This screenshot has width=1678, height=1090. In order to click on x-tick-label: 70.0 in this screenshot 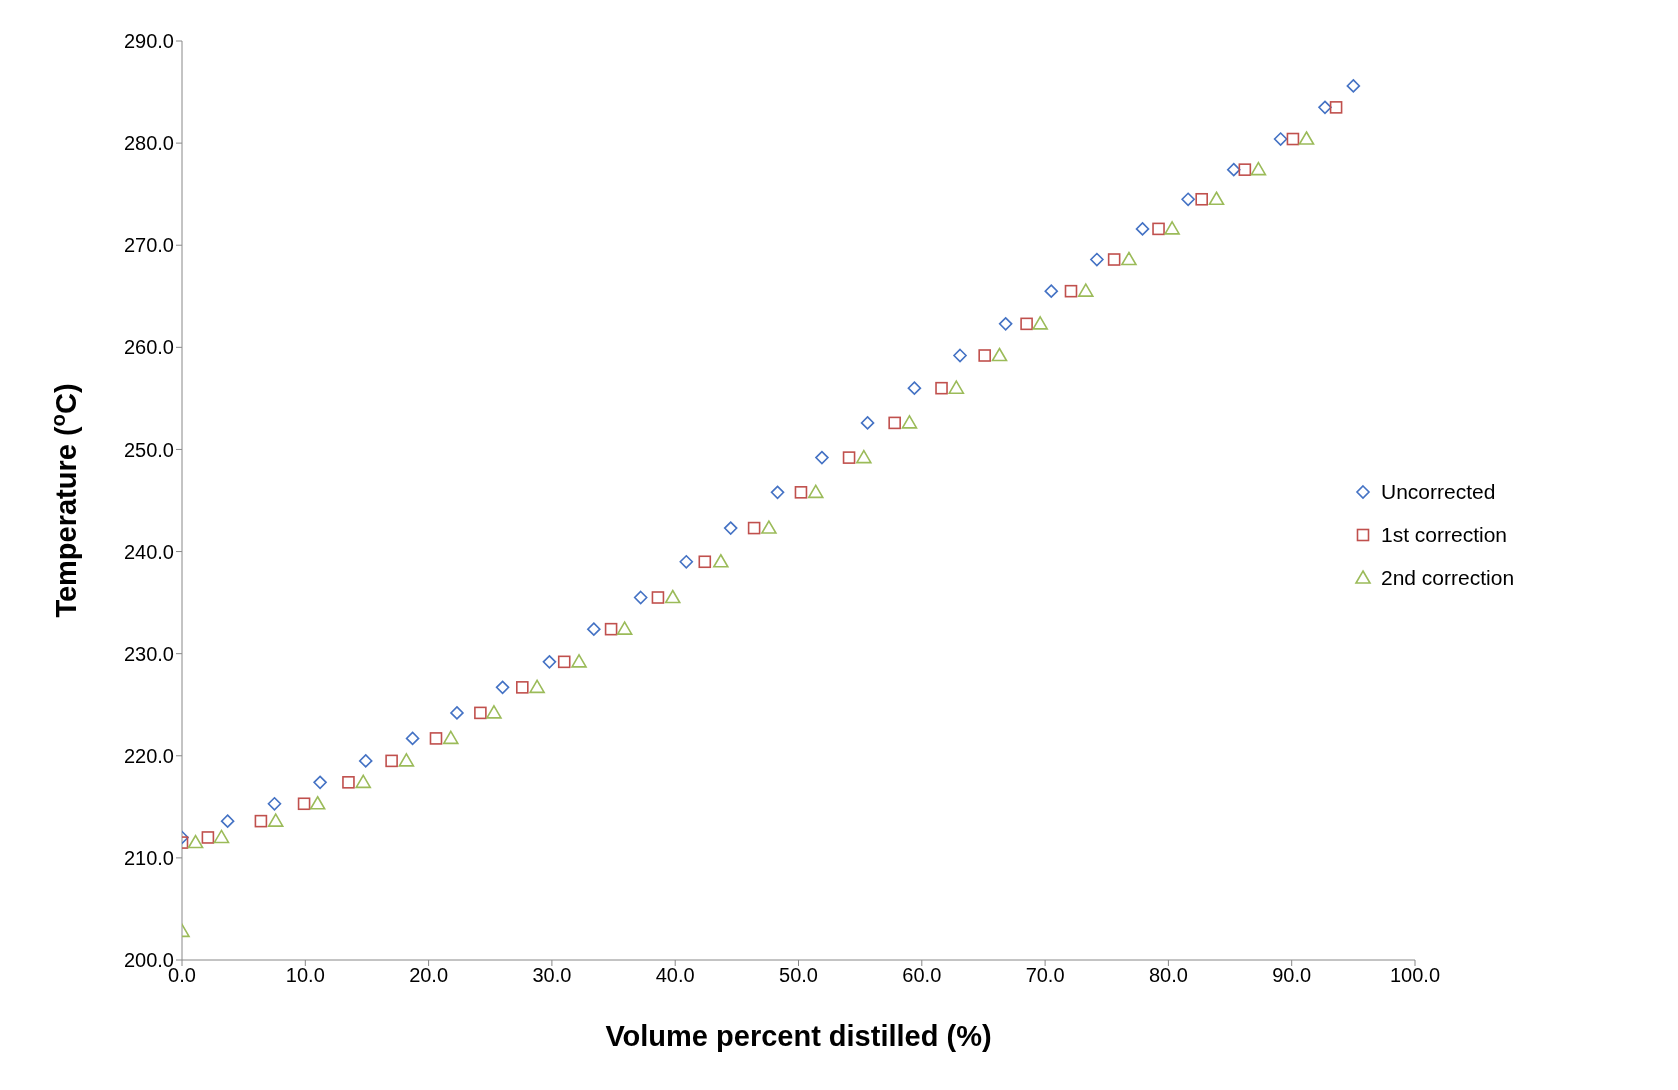, I will do `click(1045, 975)`.